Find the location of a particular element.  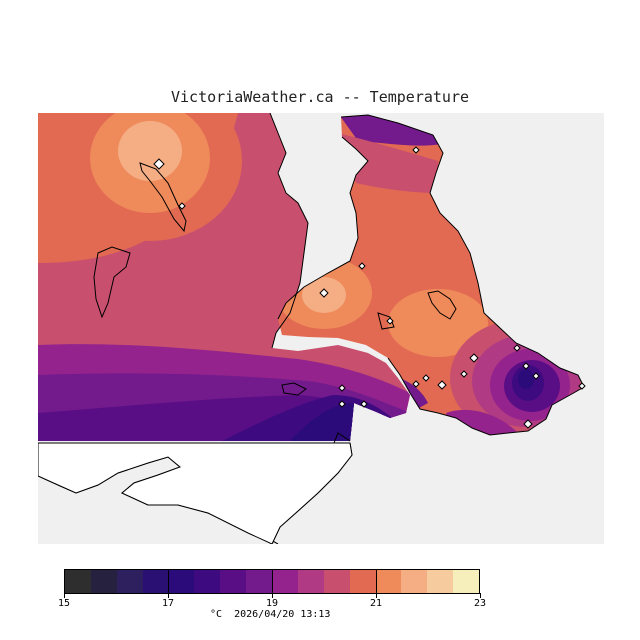

legend-units-timestamp: °C 2026/04/20 13:13 is located at coordinates (270, 614).